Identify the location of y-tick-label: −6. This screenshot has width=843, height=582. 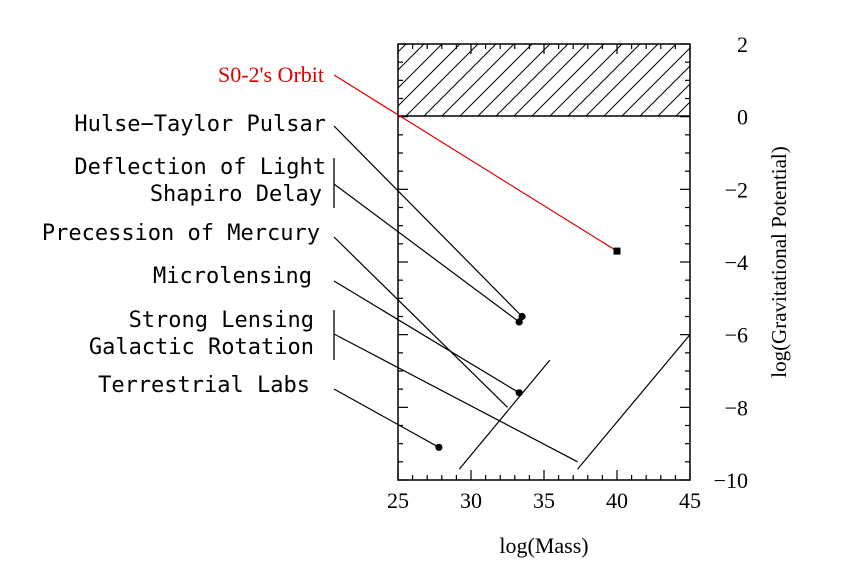
(736, 335).